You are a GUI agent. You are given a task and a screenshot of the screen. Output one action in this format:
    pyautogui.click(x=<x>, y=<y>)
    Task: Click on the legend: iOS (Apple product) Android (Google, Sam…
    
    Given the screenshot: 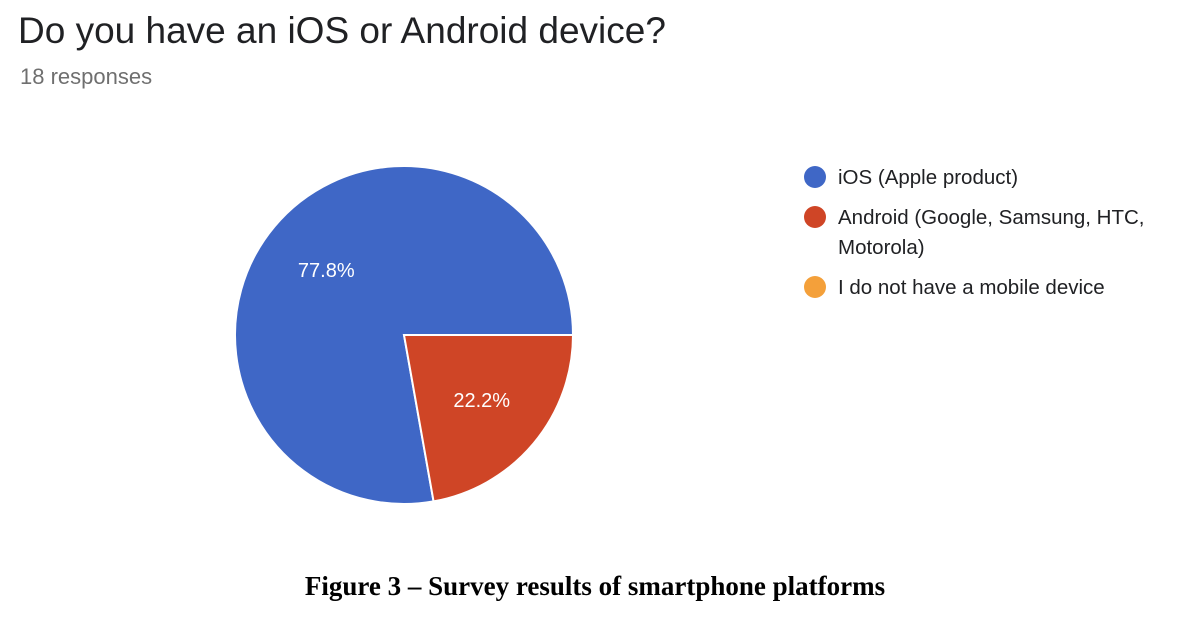 What is the action you would take?
    pyautogui.click(x=996, y=238)
    